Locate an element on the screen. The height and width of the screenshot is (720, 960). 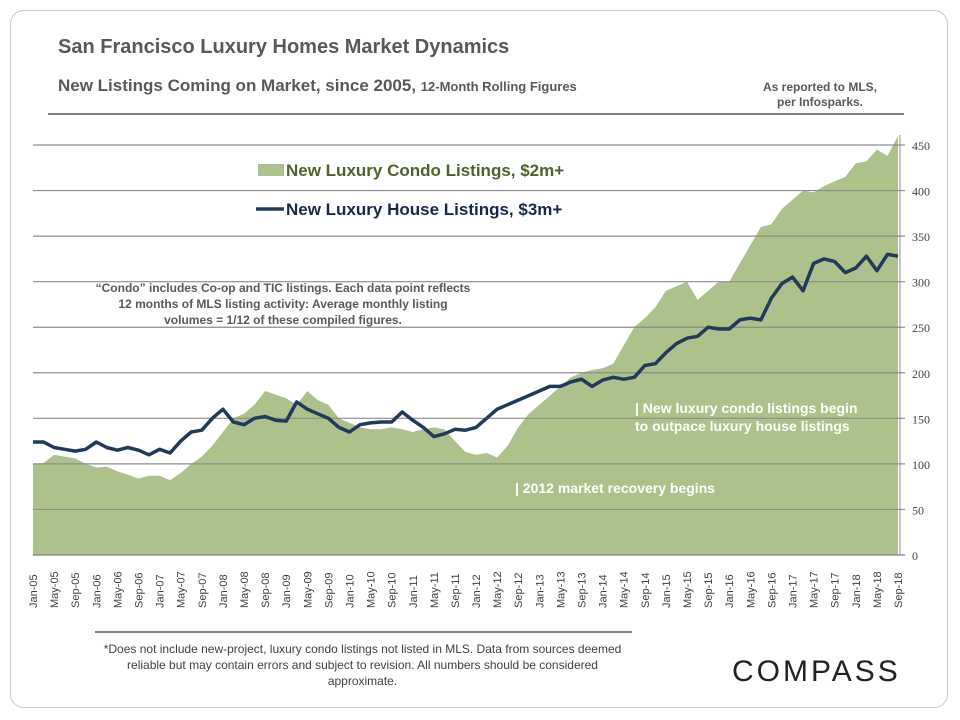
x-tick-label: Sep-09 is located at coordinates (329, 590).